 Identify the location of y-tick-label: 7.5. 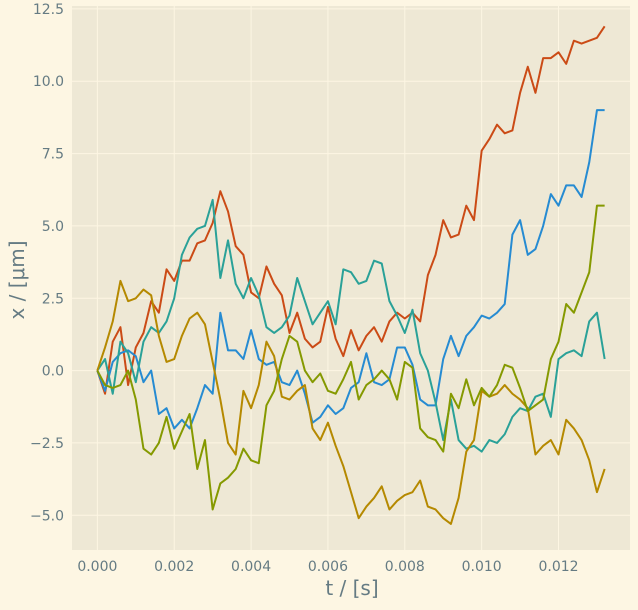
(53, 155).